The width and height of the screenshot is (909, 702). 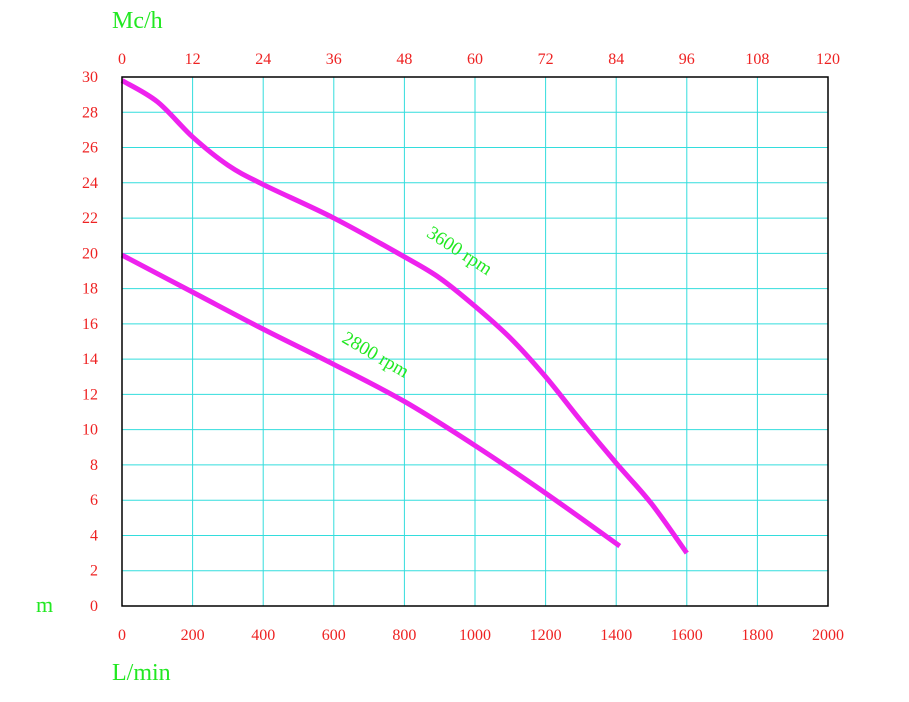 I want to click on x-top-tick-label: 60, so click(x=475, y=59).